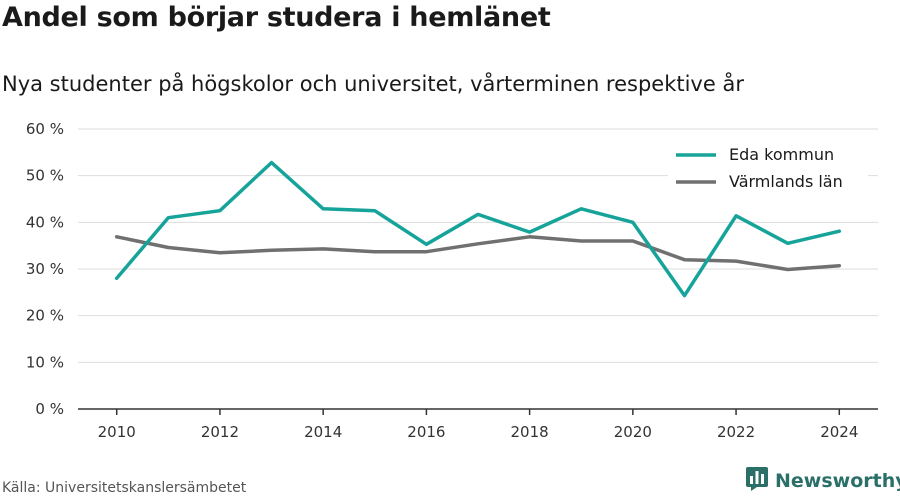 Image resolution: width=900 pixels, height=500 pixels. What do you see at coordinates (117, 432) in the screenshot?
I see `x-tick-label: 2010` at bounding box center [117, 432].